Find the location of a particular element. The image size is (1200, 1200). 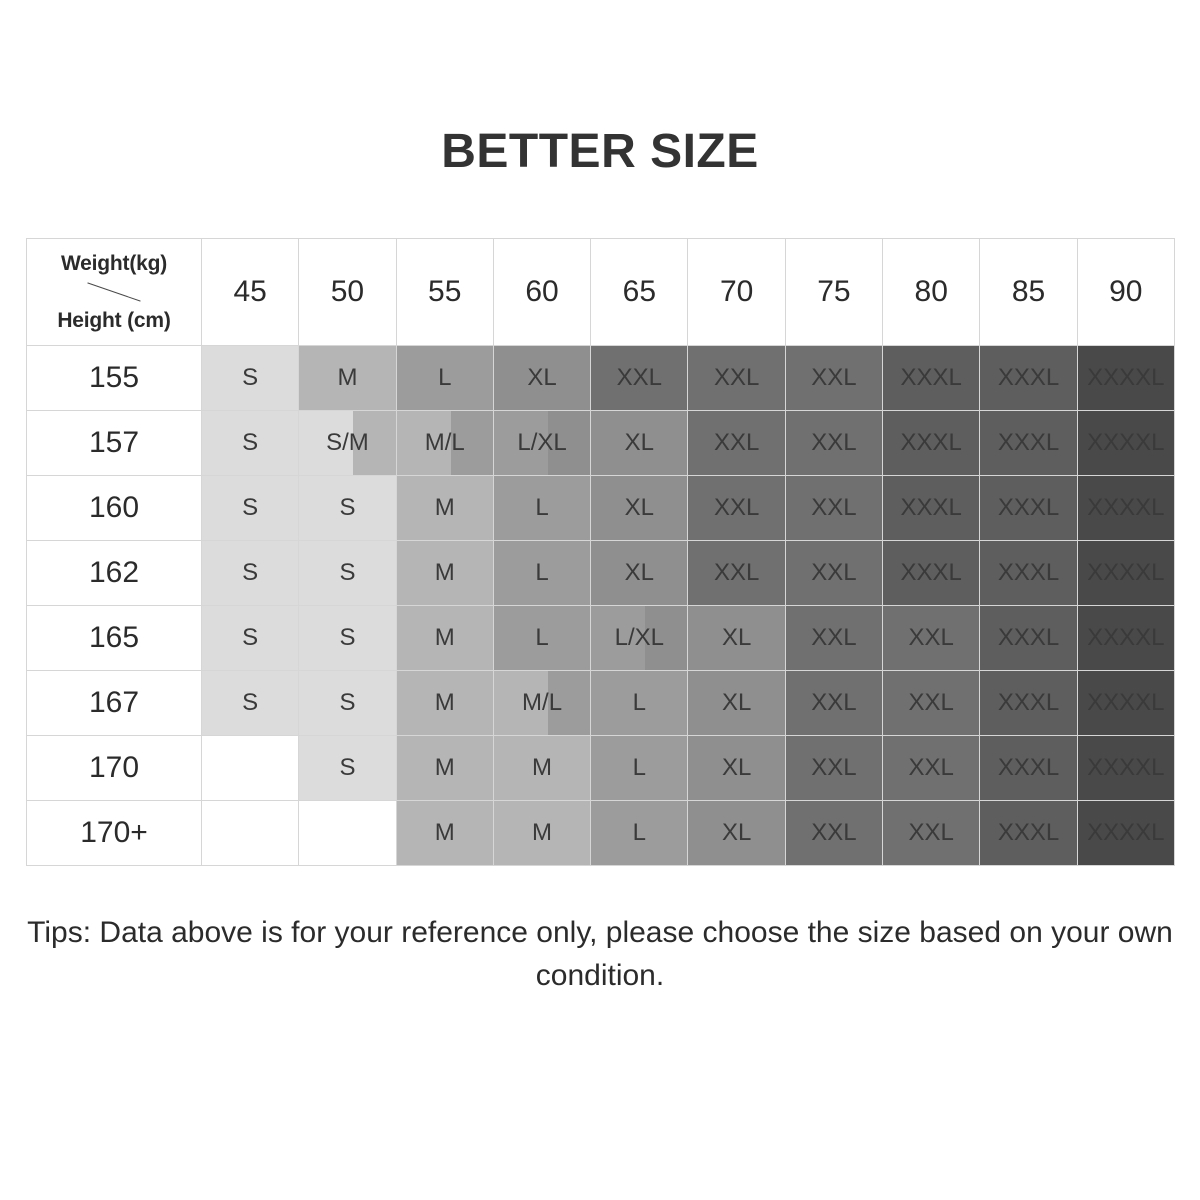

size-cell-label: L is located at coordinates (542, 637).